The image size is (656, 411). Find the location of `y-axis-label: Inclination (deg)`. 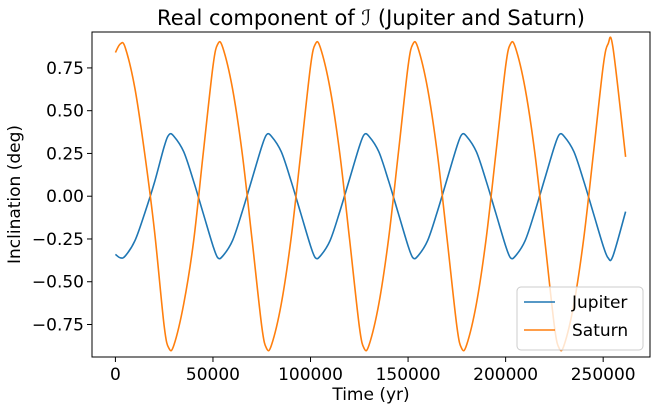

y-axis-label: Inclination (deg) is located at coordinates (15, 194).